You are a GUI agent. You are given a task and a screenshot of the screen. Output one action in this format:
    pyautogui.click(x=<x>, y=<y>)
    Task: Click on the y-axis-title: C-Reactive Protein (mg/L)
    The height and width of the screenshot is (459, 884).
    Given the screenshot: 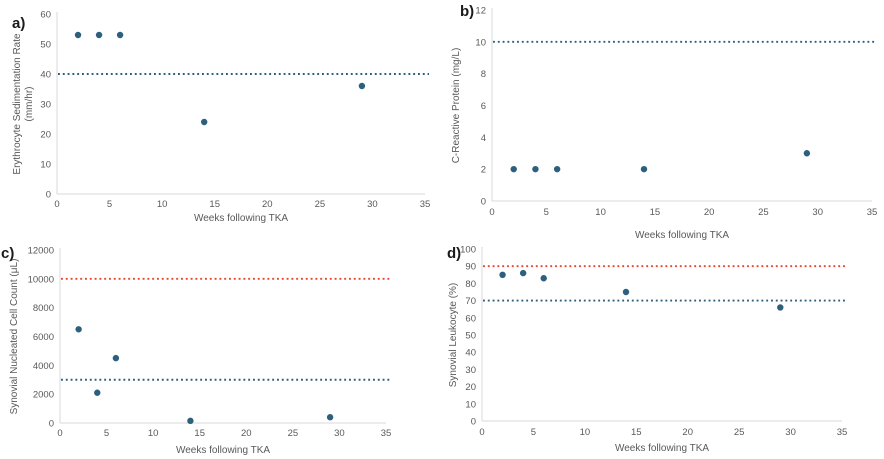 What is the action you would take?
    pyautogui.click(x=456, y=106)
    